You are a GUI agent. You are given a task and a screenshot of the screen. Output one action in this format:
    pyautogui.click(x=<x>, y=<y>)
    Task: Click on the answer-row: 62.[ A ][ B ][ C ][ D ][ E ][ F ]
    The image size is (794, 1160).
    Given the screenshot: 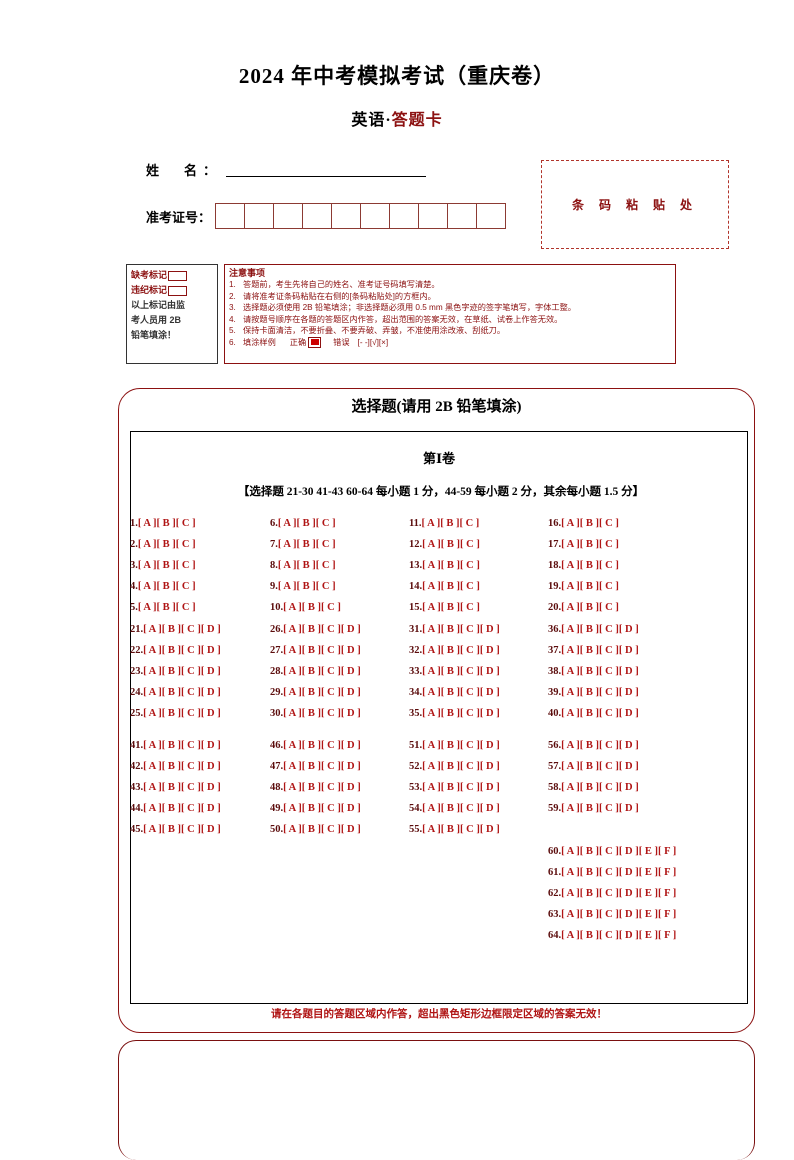 What is the action you would take?
    pyautogui.click(x=612, y=898)
    